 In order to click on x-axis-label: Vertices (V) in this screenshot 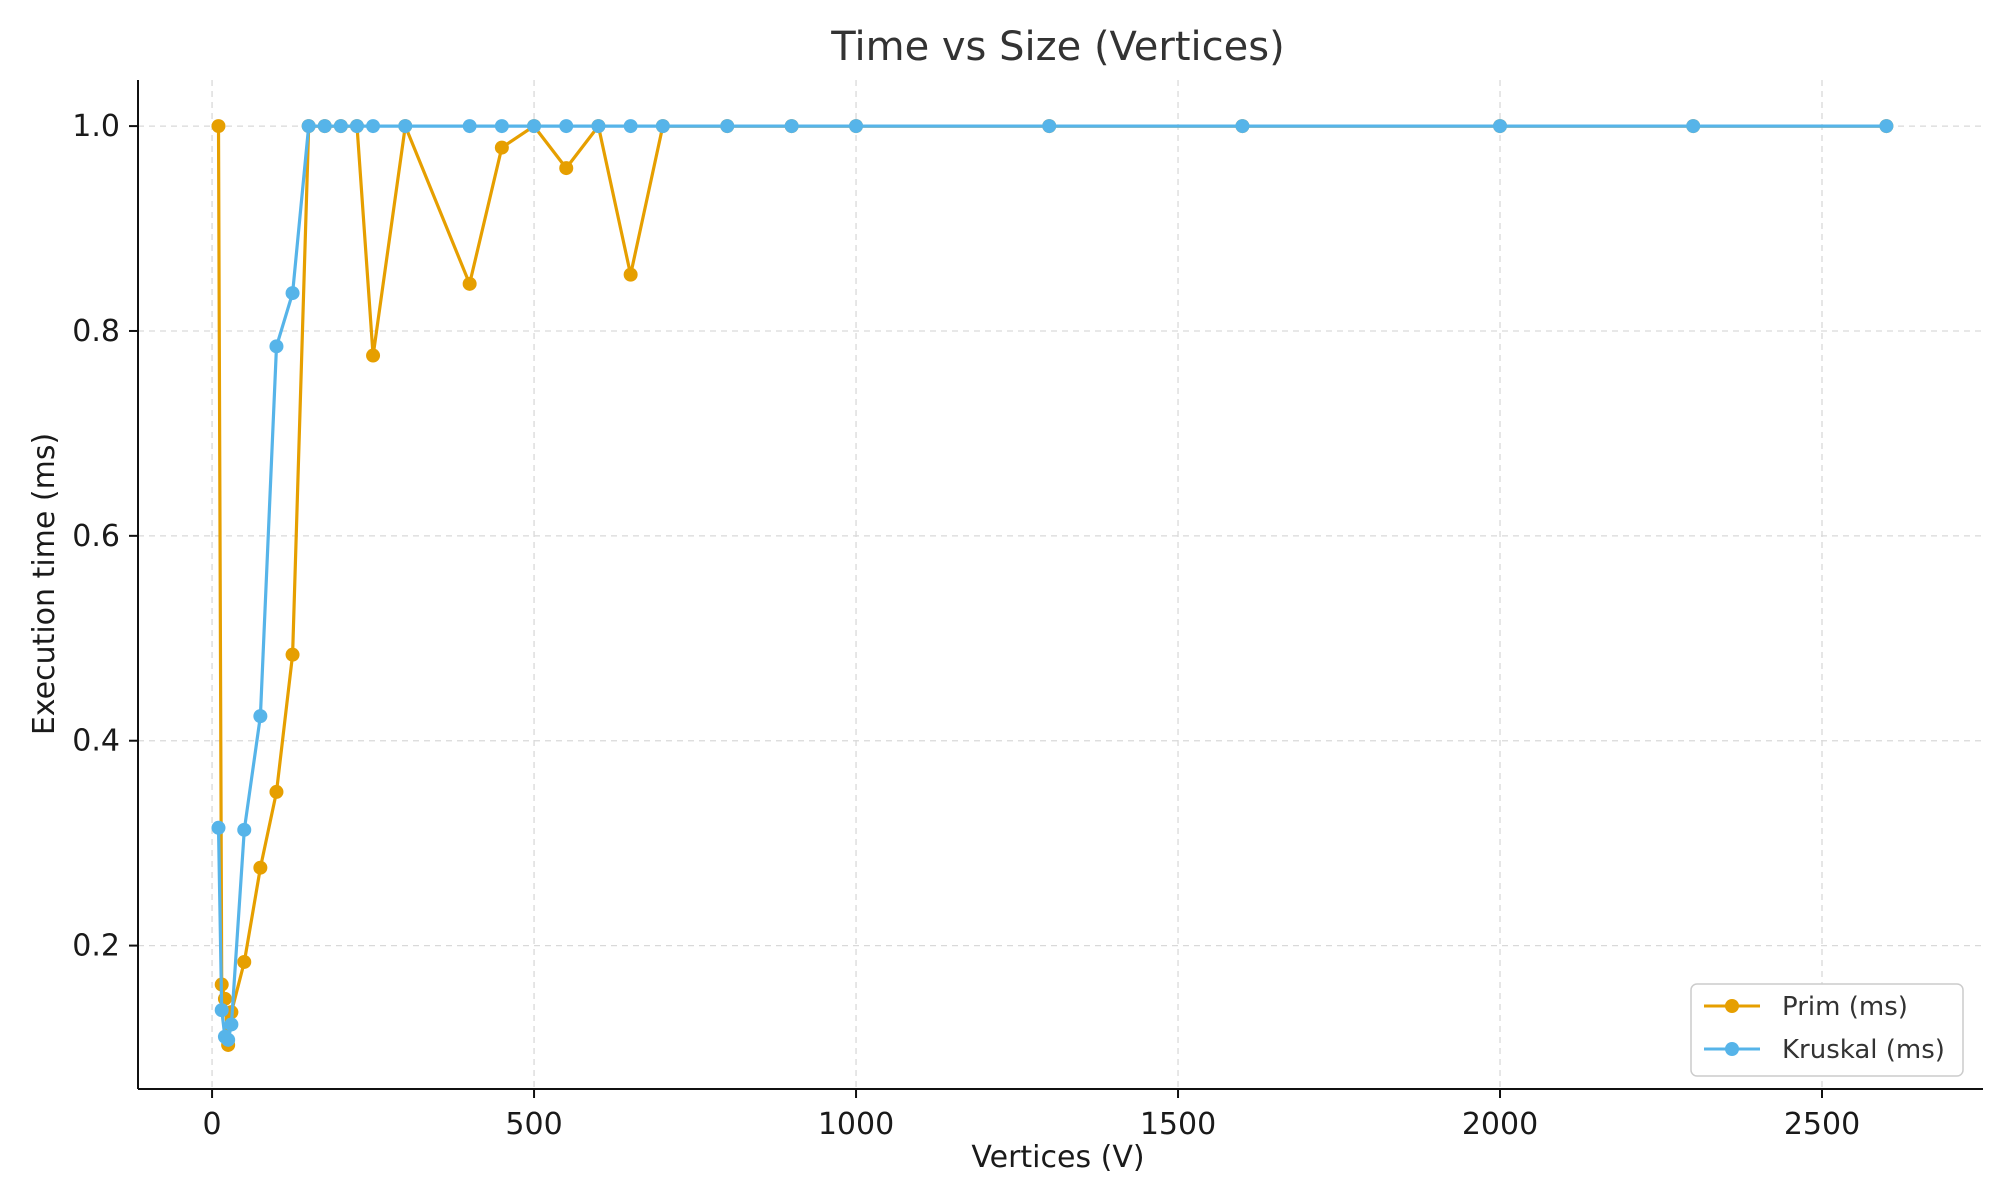, I will do `click(1057, 1157)`.